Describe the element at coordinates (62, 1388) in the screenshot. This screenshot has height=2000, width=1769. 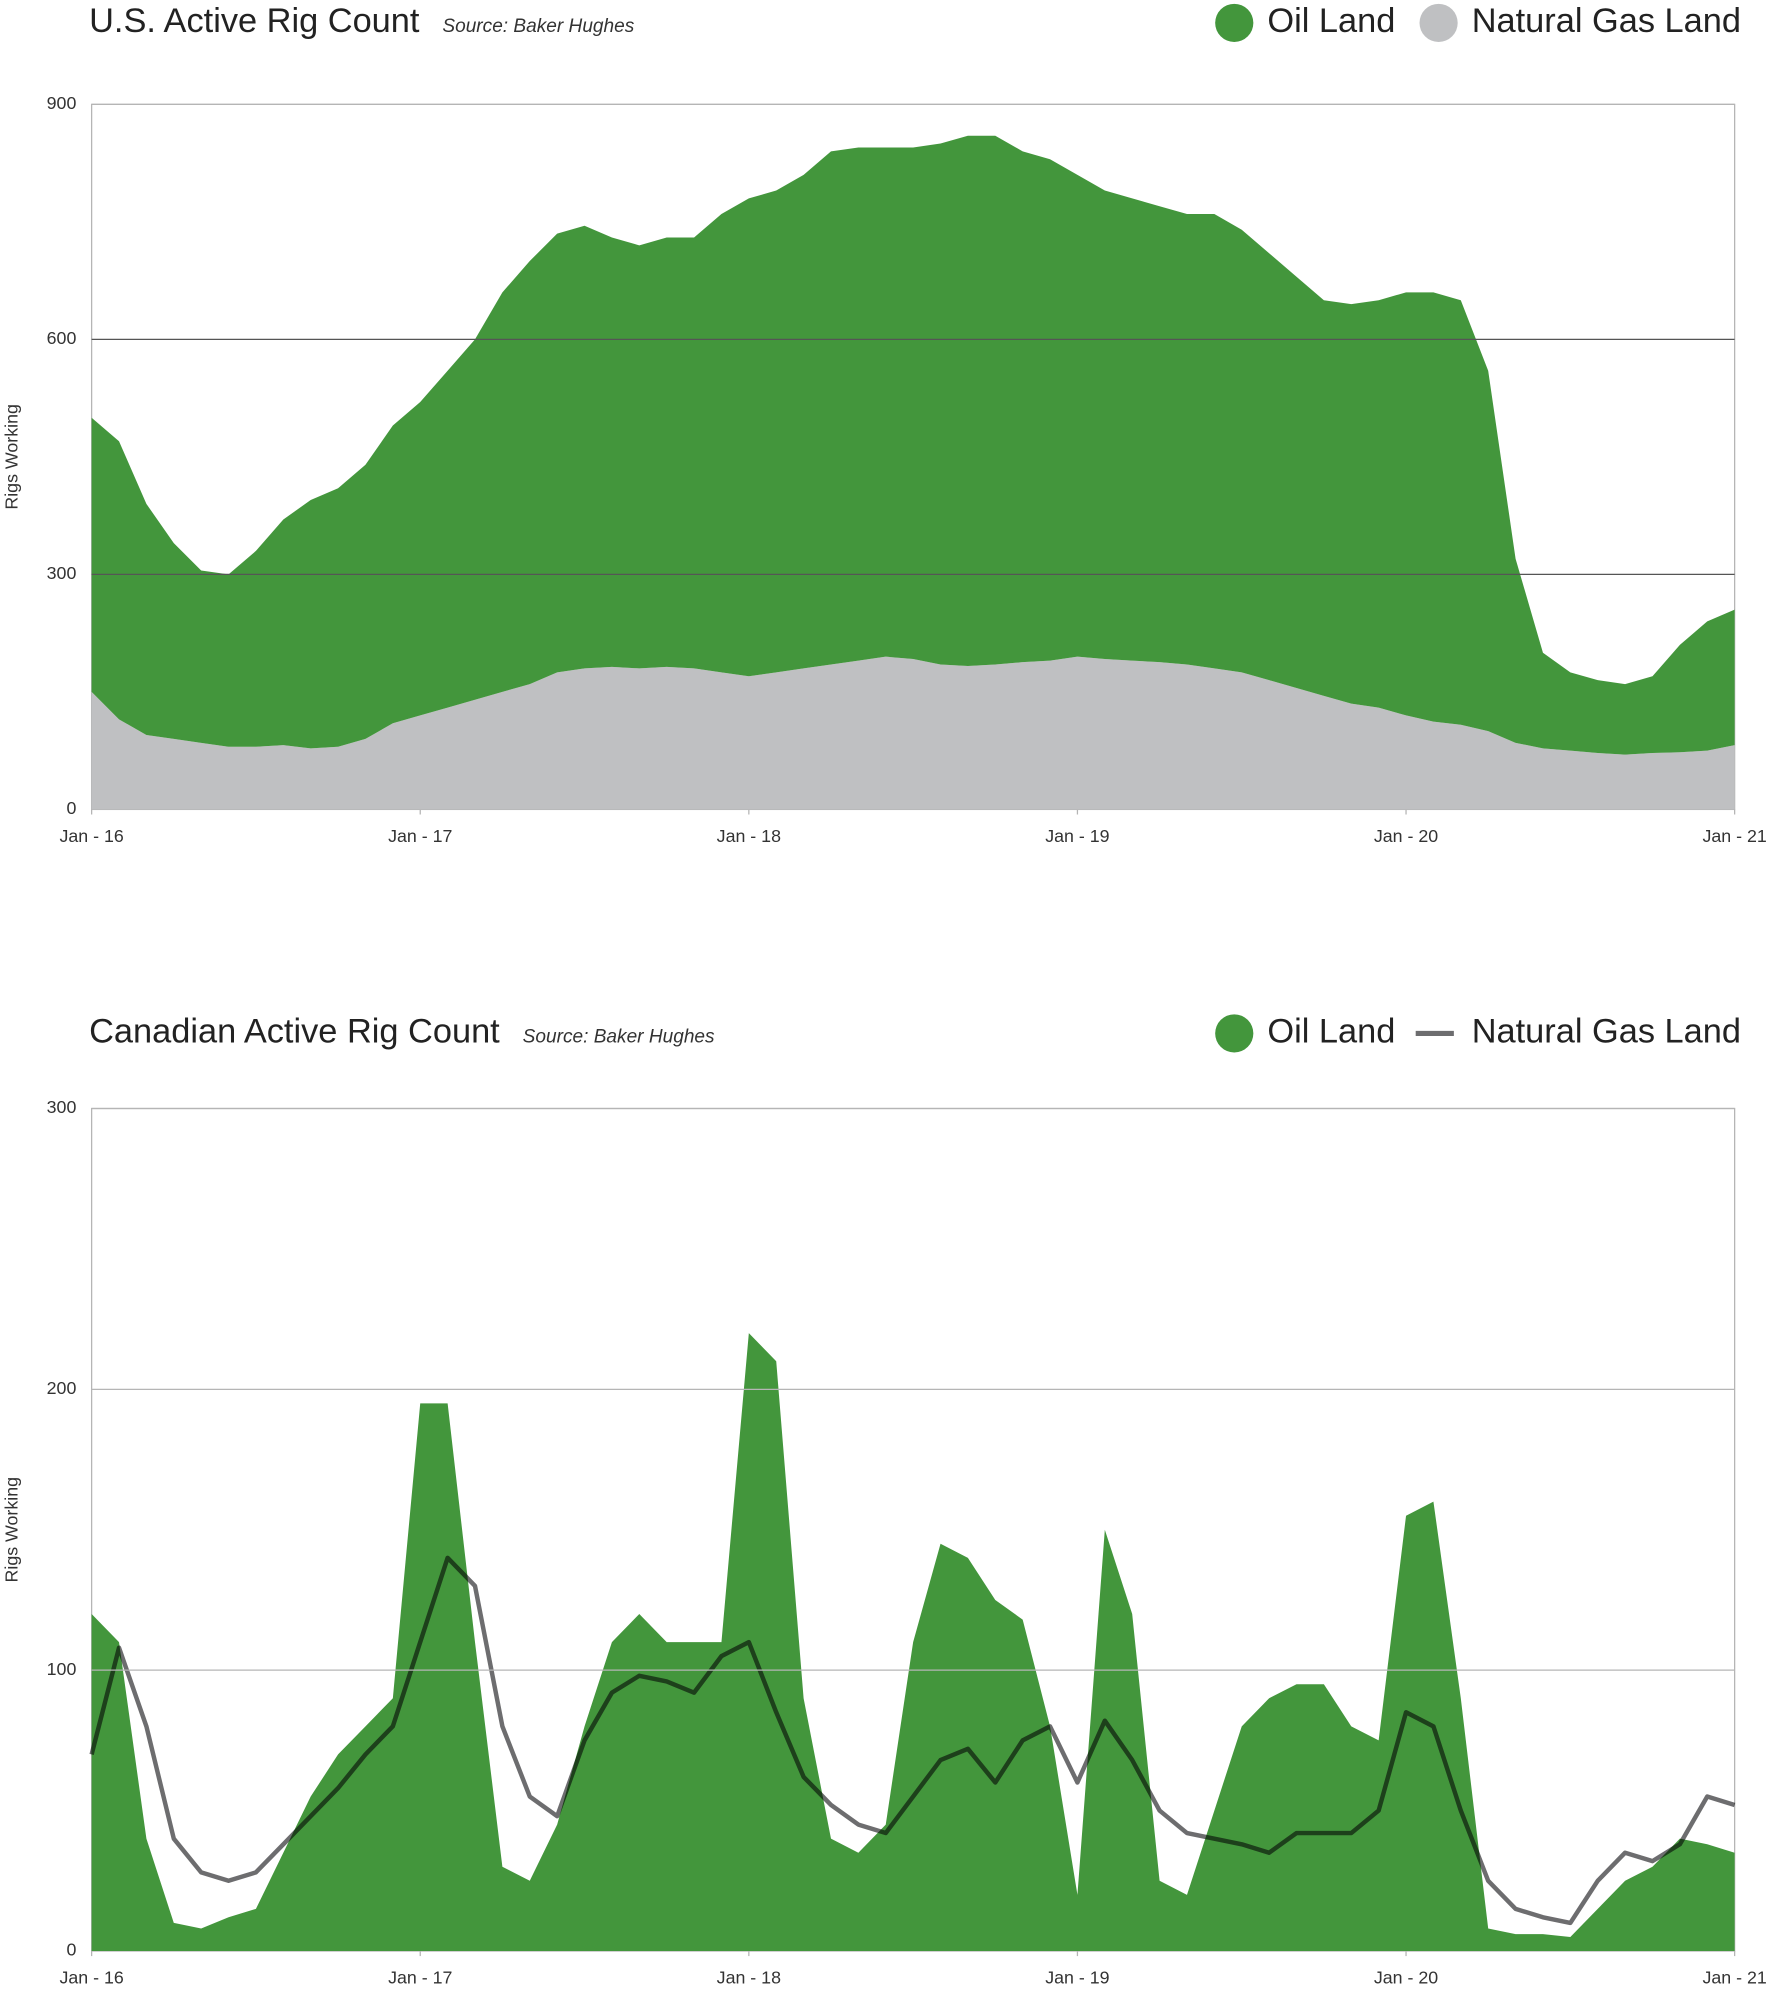
I see `y-tick-label: 200` at that location.